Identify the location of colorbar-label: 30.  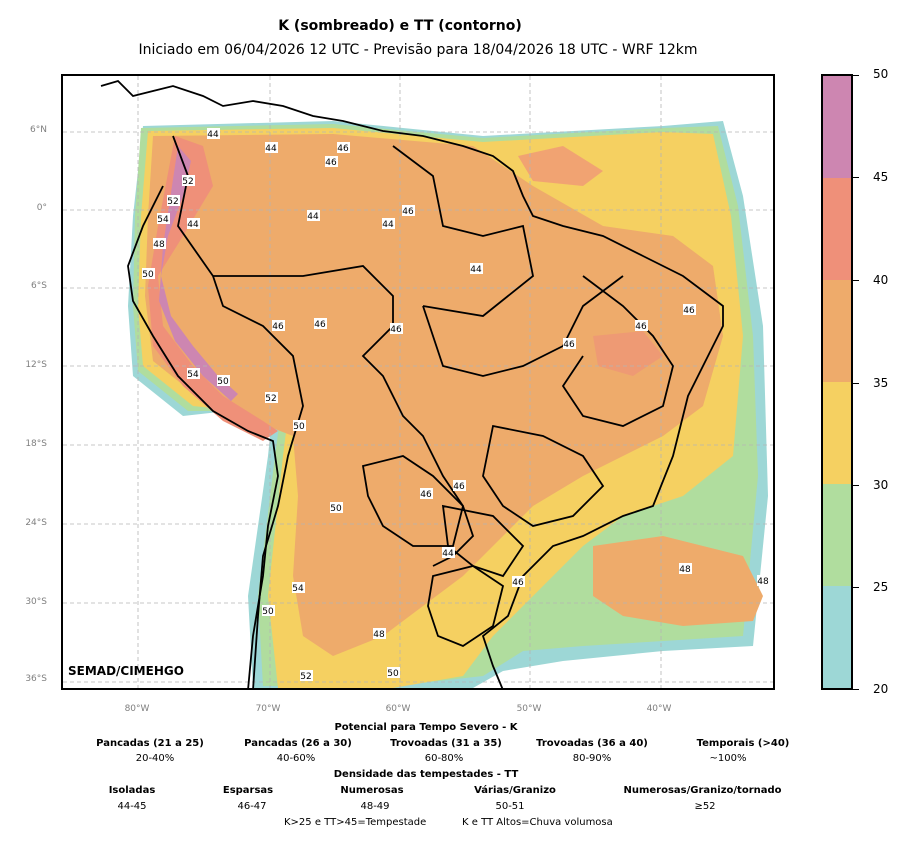
(881, 485).